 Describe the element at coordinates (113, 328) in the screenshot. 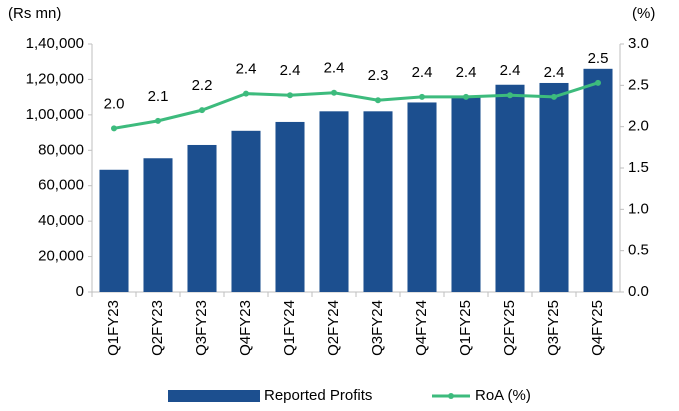

I see `x-tick-label: Q1FY23` at that location.